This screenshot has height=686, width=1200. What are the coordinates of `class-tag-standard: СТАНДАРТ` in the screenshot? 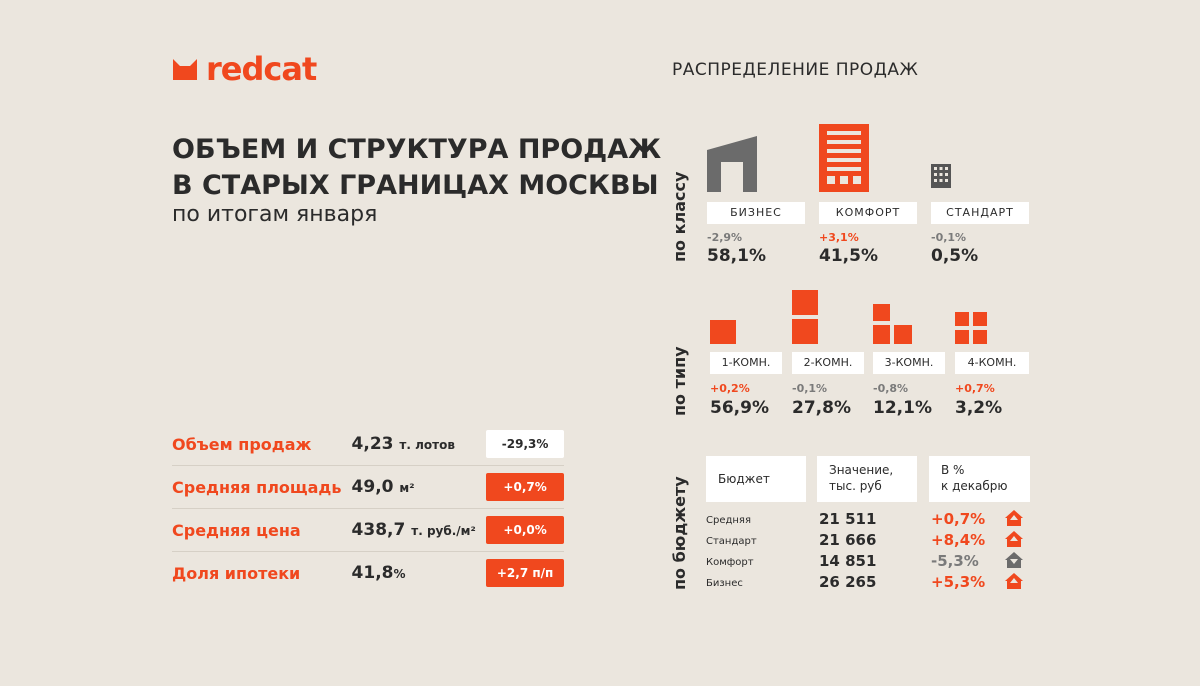 It's located at (980, 213).